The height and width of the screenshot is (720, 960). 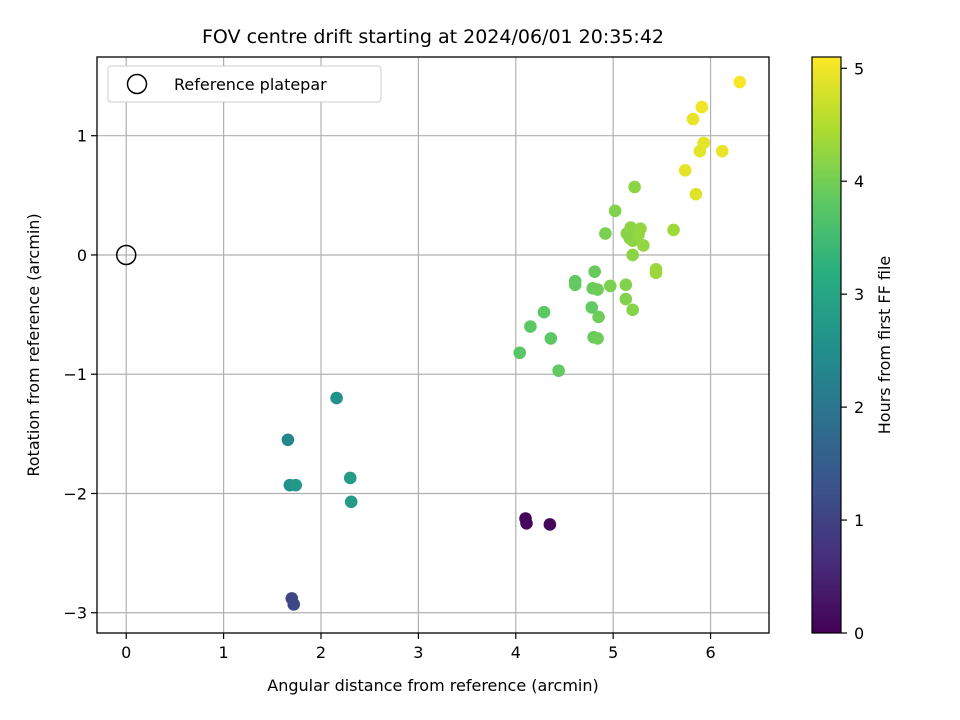 What do you see at coordinates (884, 345) in the screenshot?
I see `colorbar-label: Hours from first FF file` at bounding box center [884, 345].